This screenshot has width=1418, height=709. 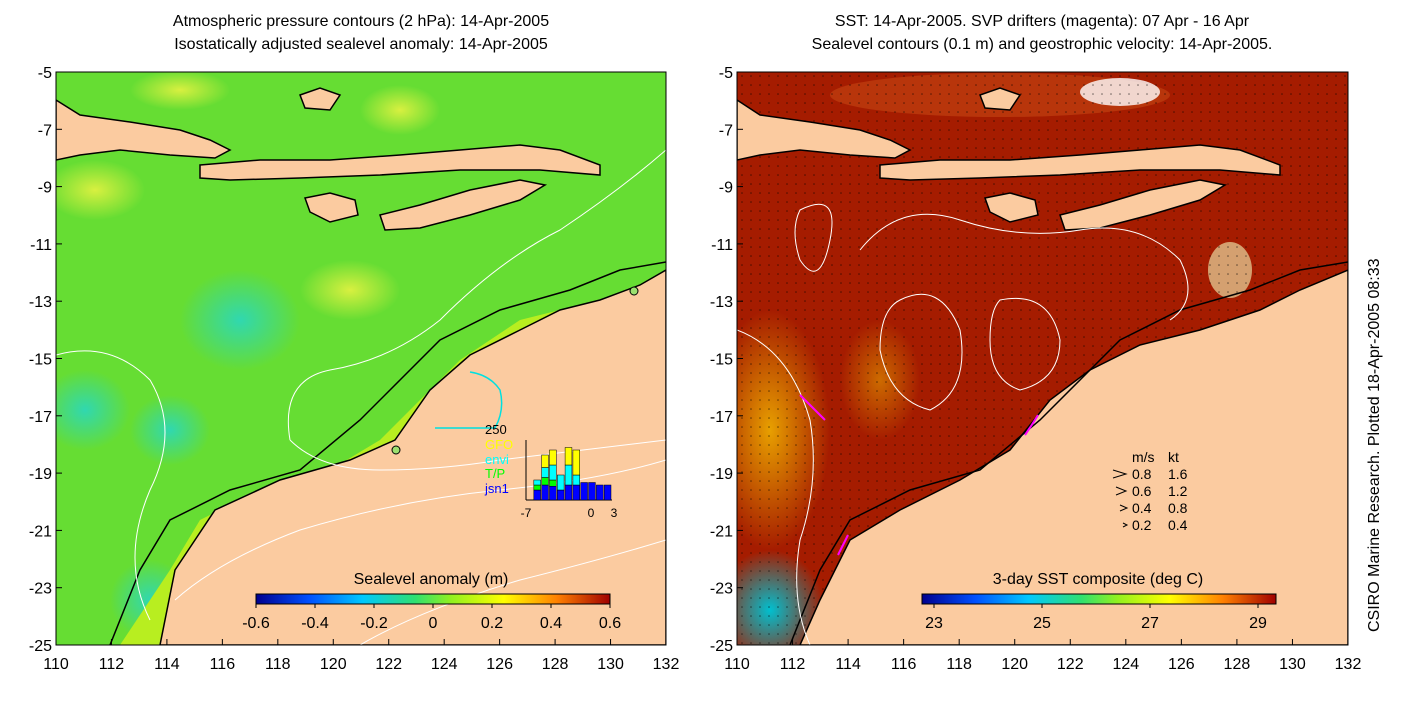 I want to click on lon-tick-label: 126, so click(x=1181, y=664).